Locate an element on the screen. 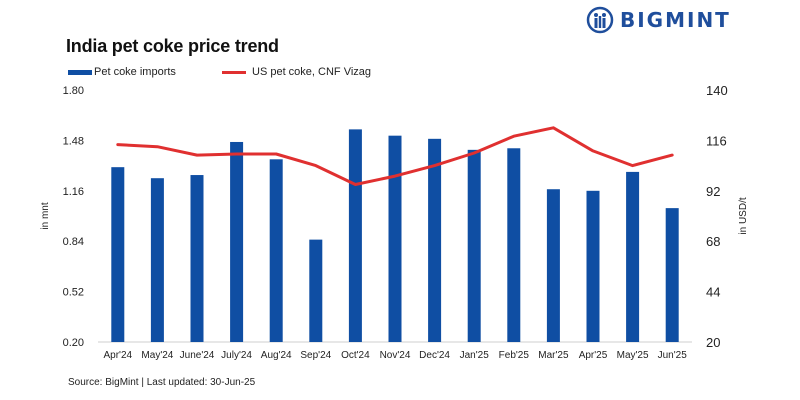 The image size is (800, 400). legend-swatch-bar is located at coordinates (80, 72).